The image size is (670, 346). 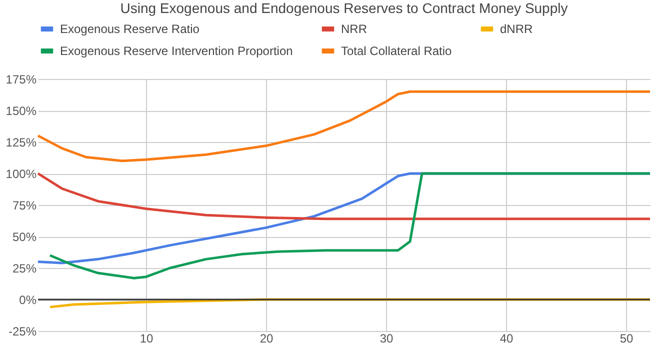 I want to click on y-tick-label: 25%, so click(x=24, y=269).